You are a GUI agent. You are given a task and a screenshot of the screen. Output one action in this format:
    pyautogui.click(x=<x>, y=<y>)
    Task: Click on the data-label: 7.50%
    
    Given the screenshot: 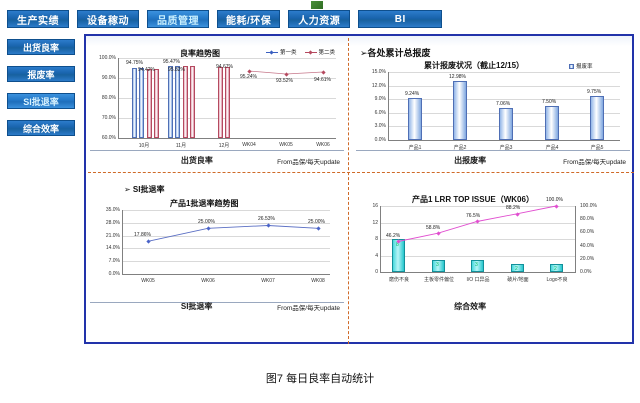 What is the action you would take?
    pyautogui.click(x=549, y=102)
    